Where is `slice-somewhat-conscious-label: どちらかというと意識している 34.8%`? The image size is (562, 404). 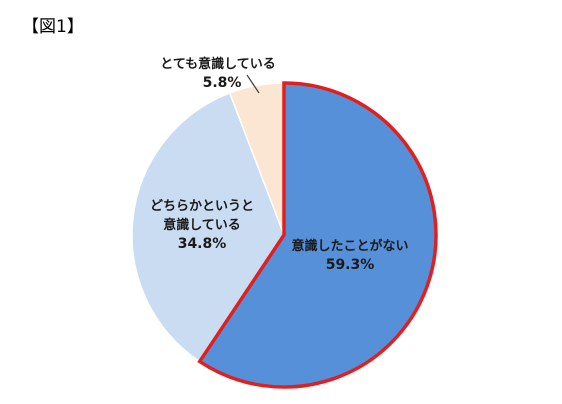 slice-somewhat-conscious-label: どちらかというと意識している 34.8% is located at coordinates (202, 225).